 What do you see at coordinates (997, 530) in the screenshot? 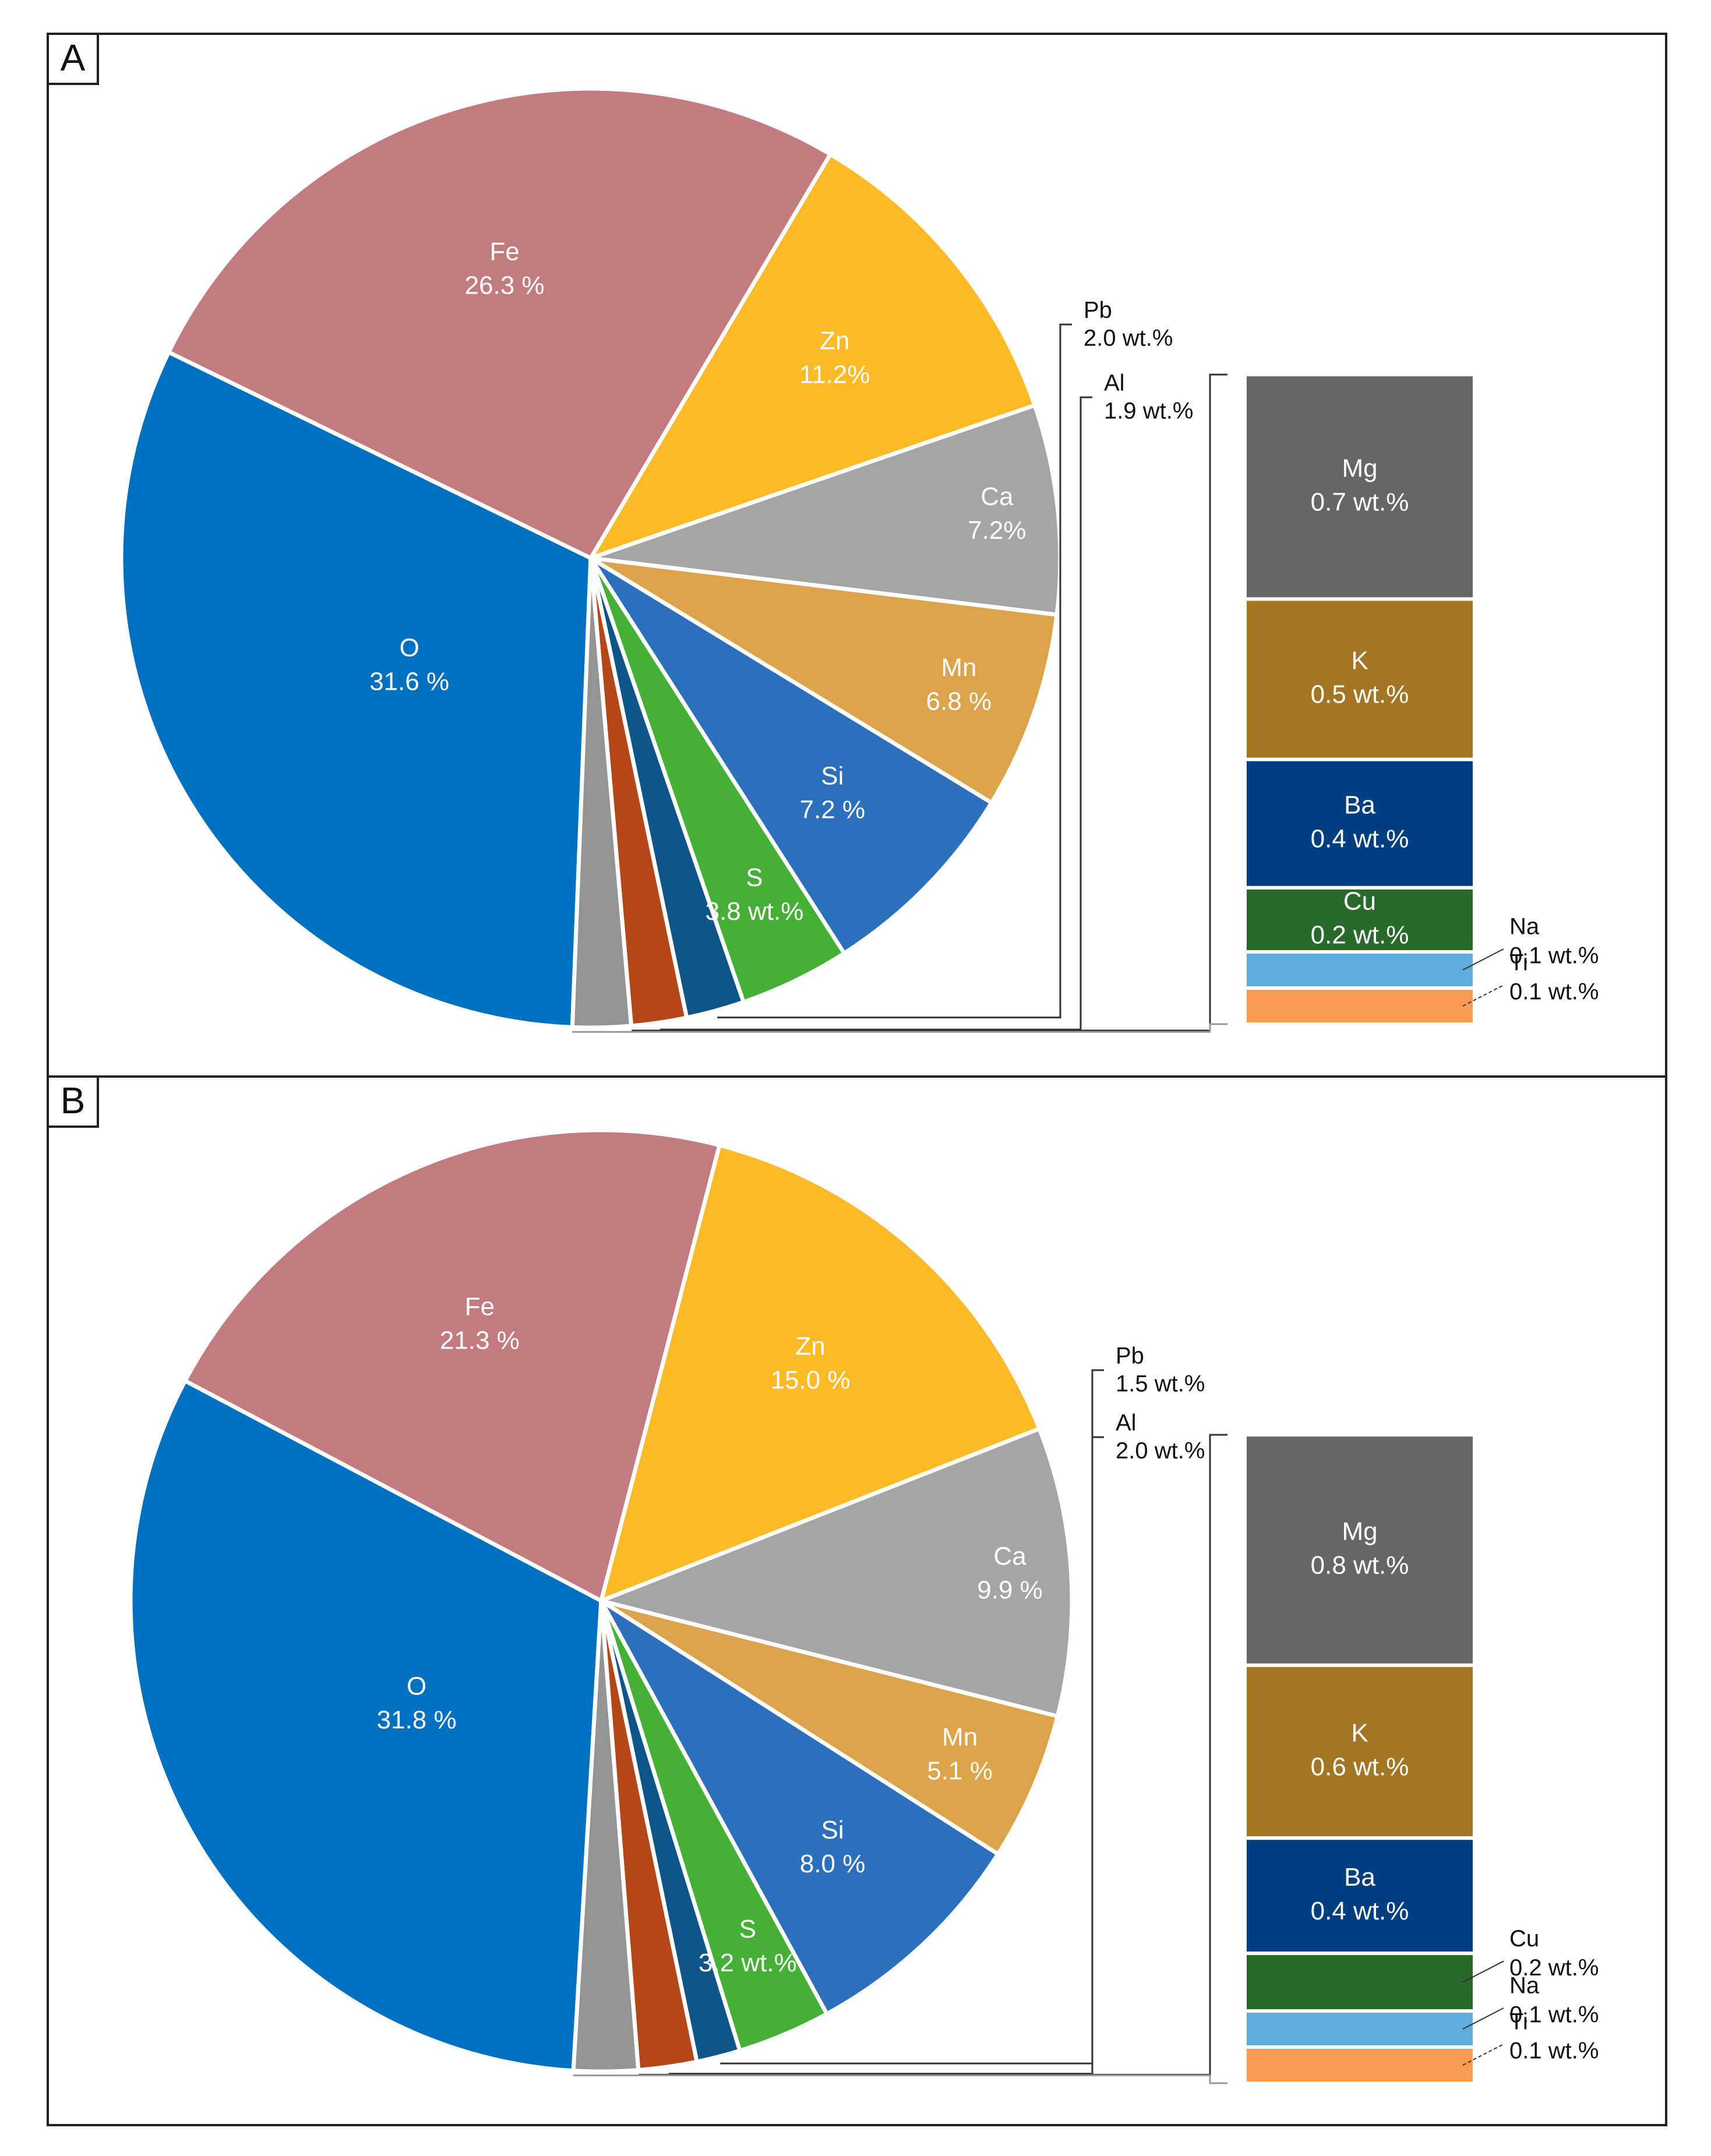
I see `slice-value-ca: 7.2%` at bounding box center [997, 530].